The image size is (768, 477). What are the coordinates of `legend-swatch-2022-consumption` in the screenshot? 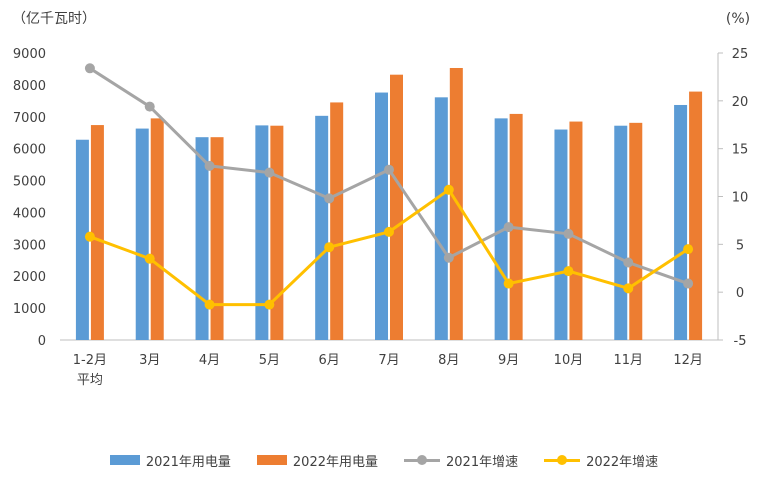 It's located at (271, 460).